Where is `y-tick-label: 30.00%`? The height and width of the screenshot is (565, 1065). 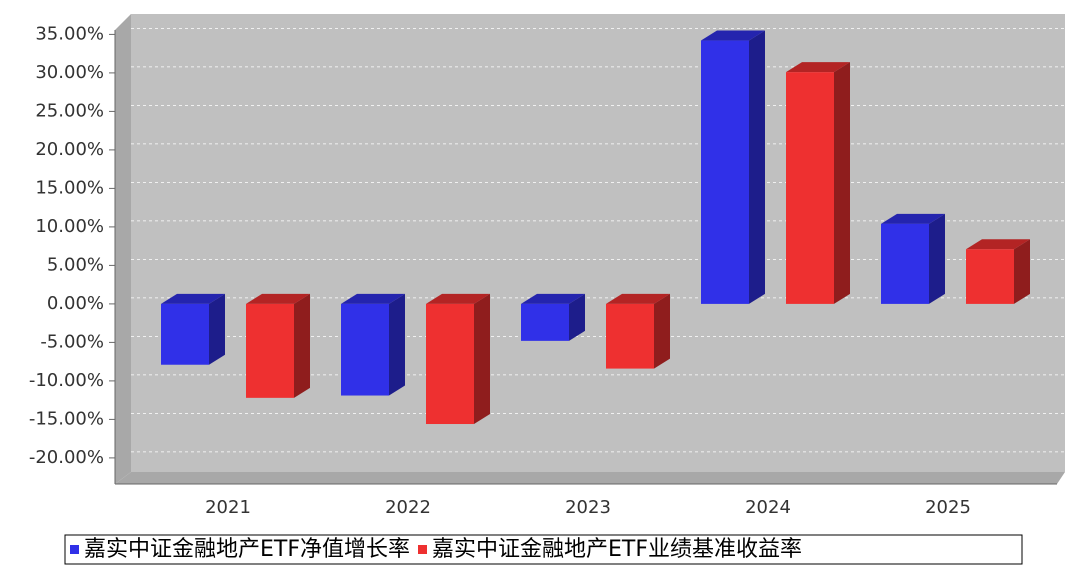
y-tick-label: 30.00% is located at coordinates (69, 72).